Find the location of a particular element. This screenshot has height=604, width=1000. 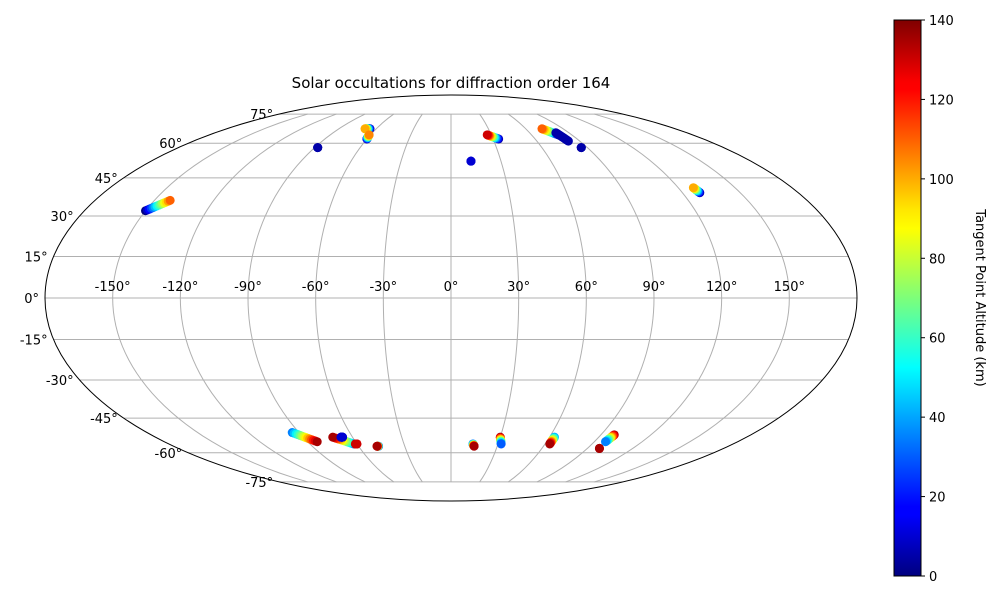

lat-tick-label: 15° is located at coordinates (36, 257).